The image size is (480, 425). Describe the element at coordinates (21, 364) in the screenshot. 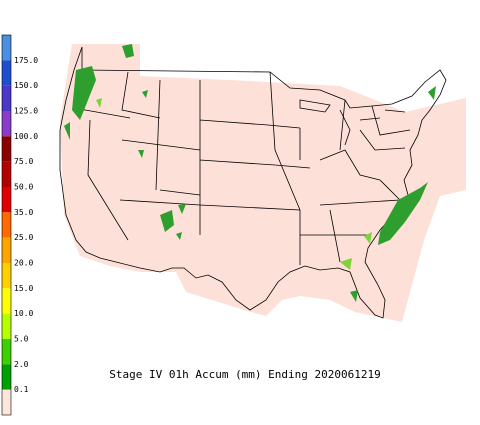

I see `legend-label: 2.0` at that location.